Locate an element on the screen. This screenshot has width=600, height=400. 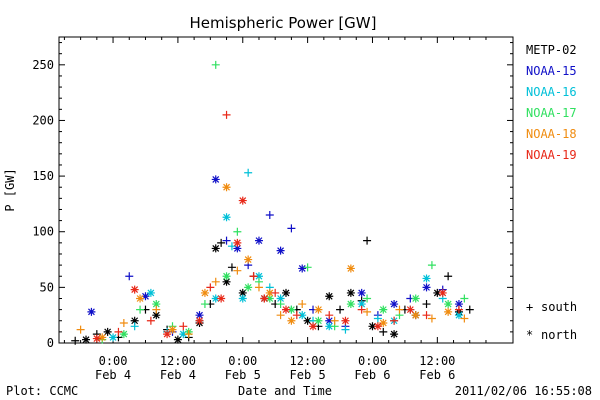
x-tick-label-time: 0:00 is located at coordinates (113, 361).